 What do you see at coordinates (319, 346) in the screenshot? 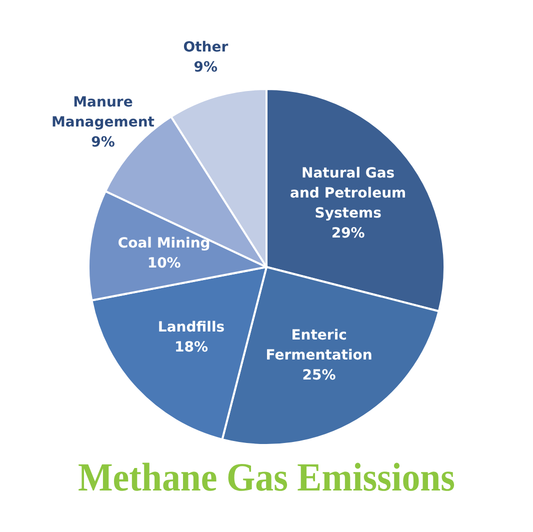
I see `slice-label: Enteric Fermentation` at bounding box center [319, 346].